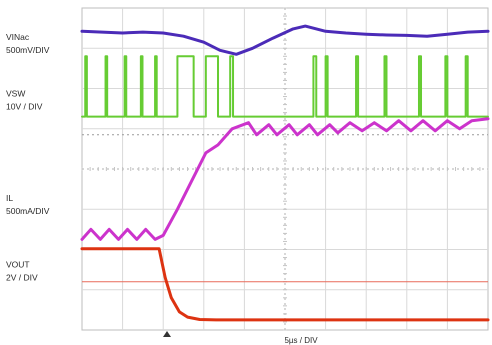 Image resolution: width=492 pixels, height=345 pixels. Describe the element at coordinates (9, 198) in the screenshot. I see `channel-name-il: IL` at that location.